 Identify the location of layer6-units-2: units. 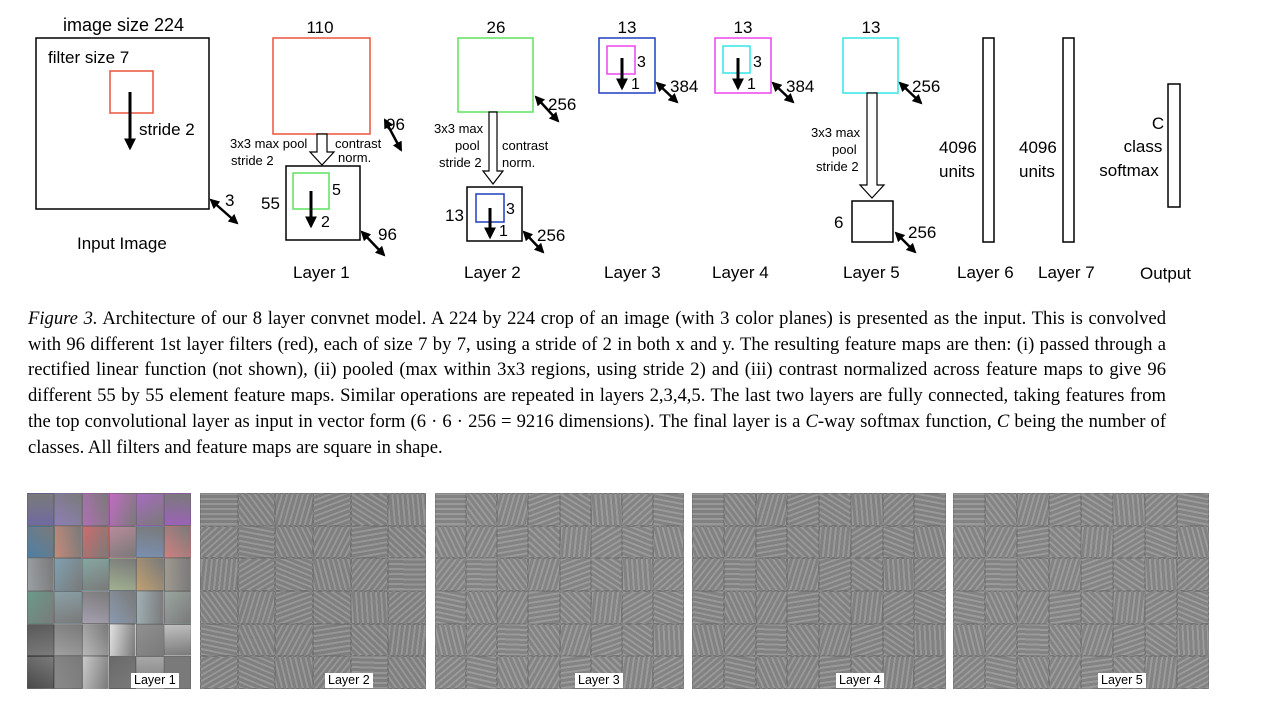
(957, 171).